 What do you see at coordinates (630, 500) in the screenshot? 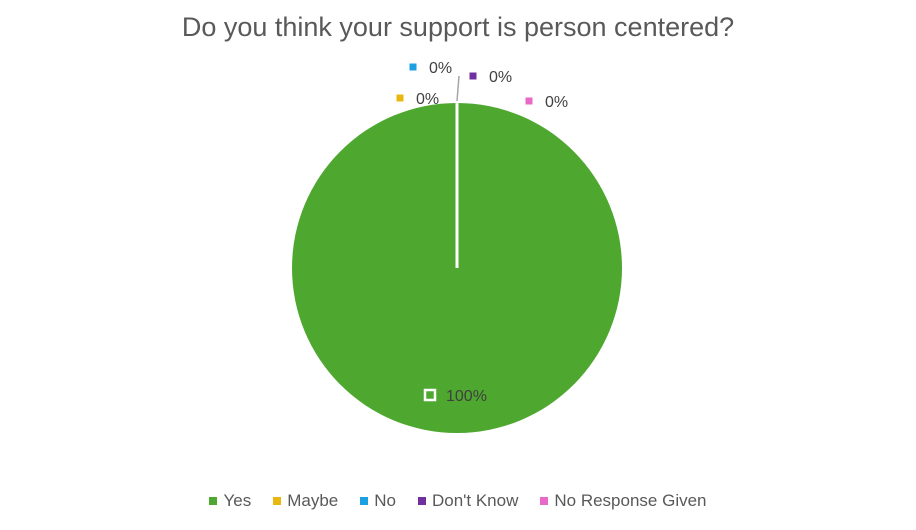
I see `legend-label-no-response-given: No Response Given` at bounding box center [630, 500].